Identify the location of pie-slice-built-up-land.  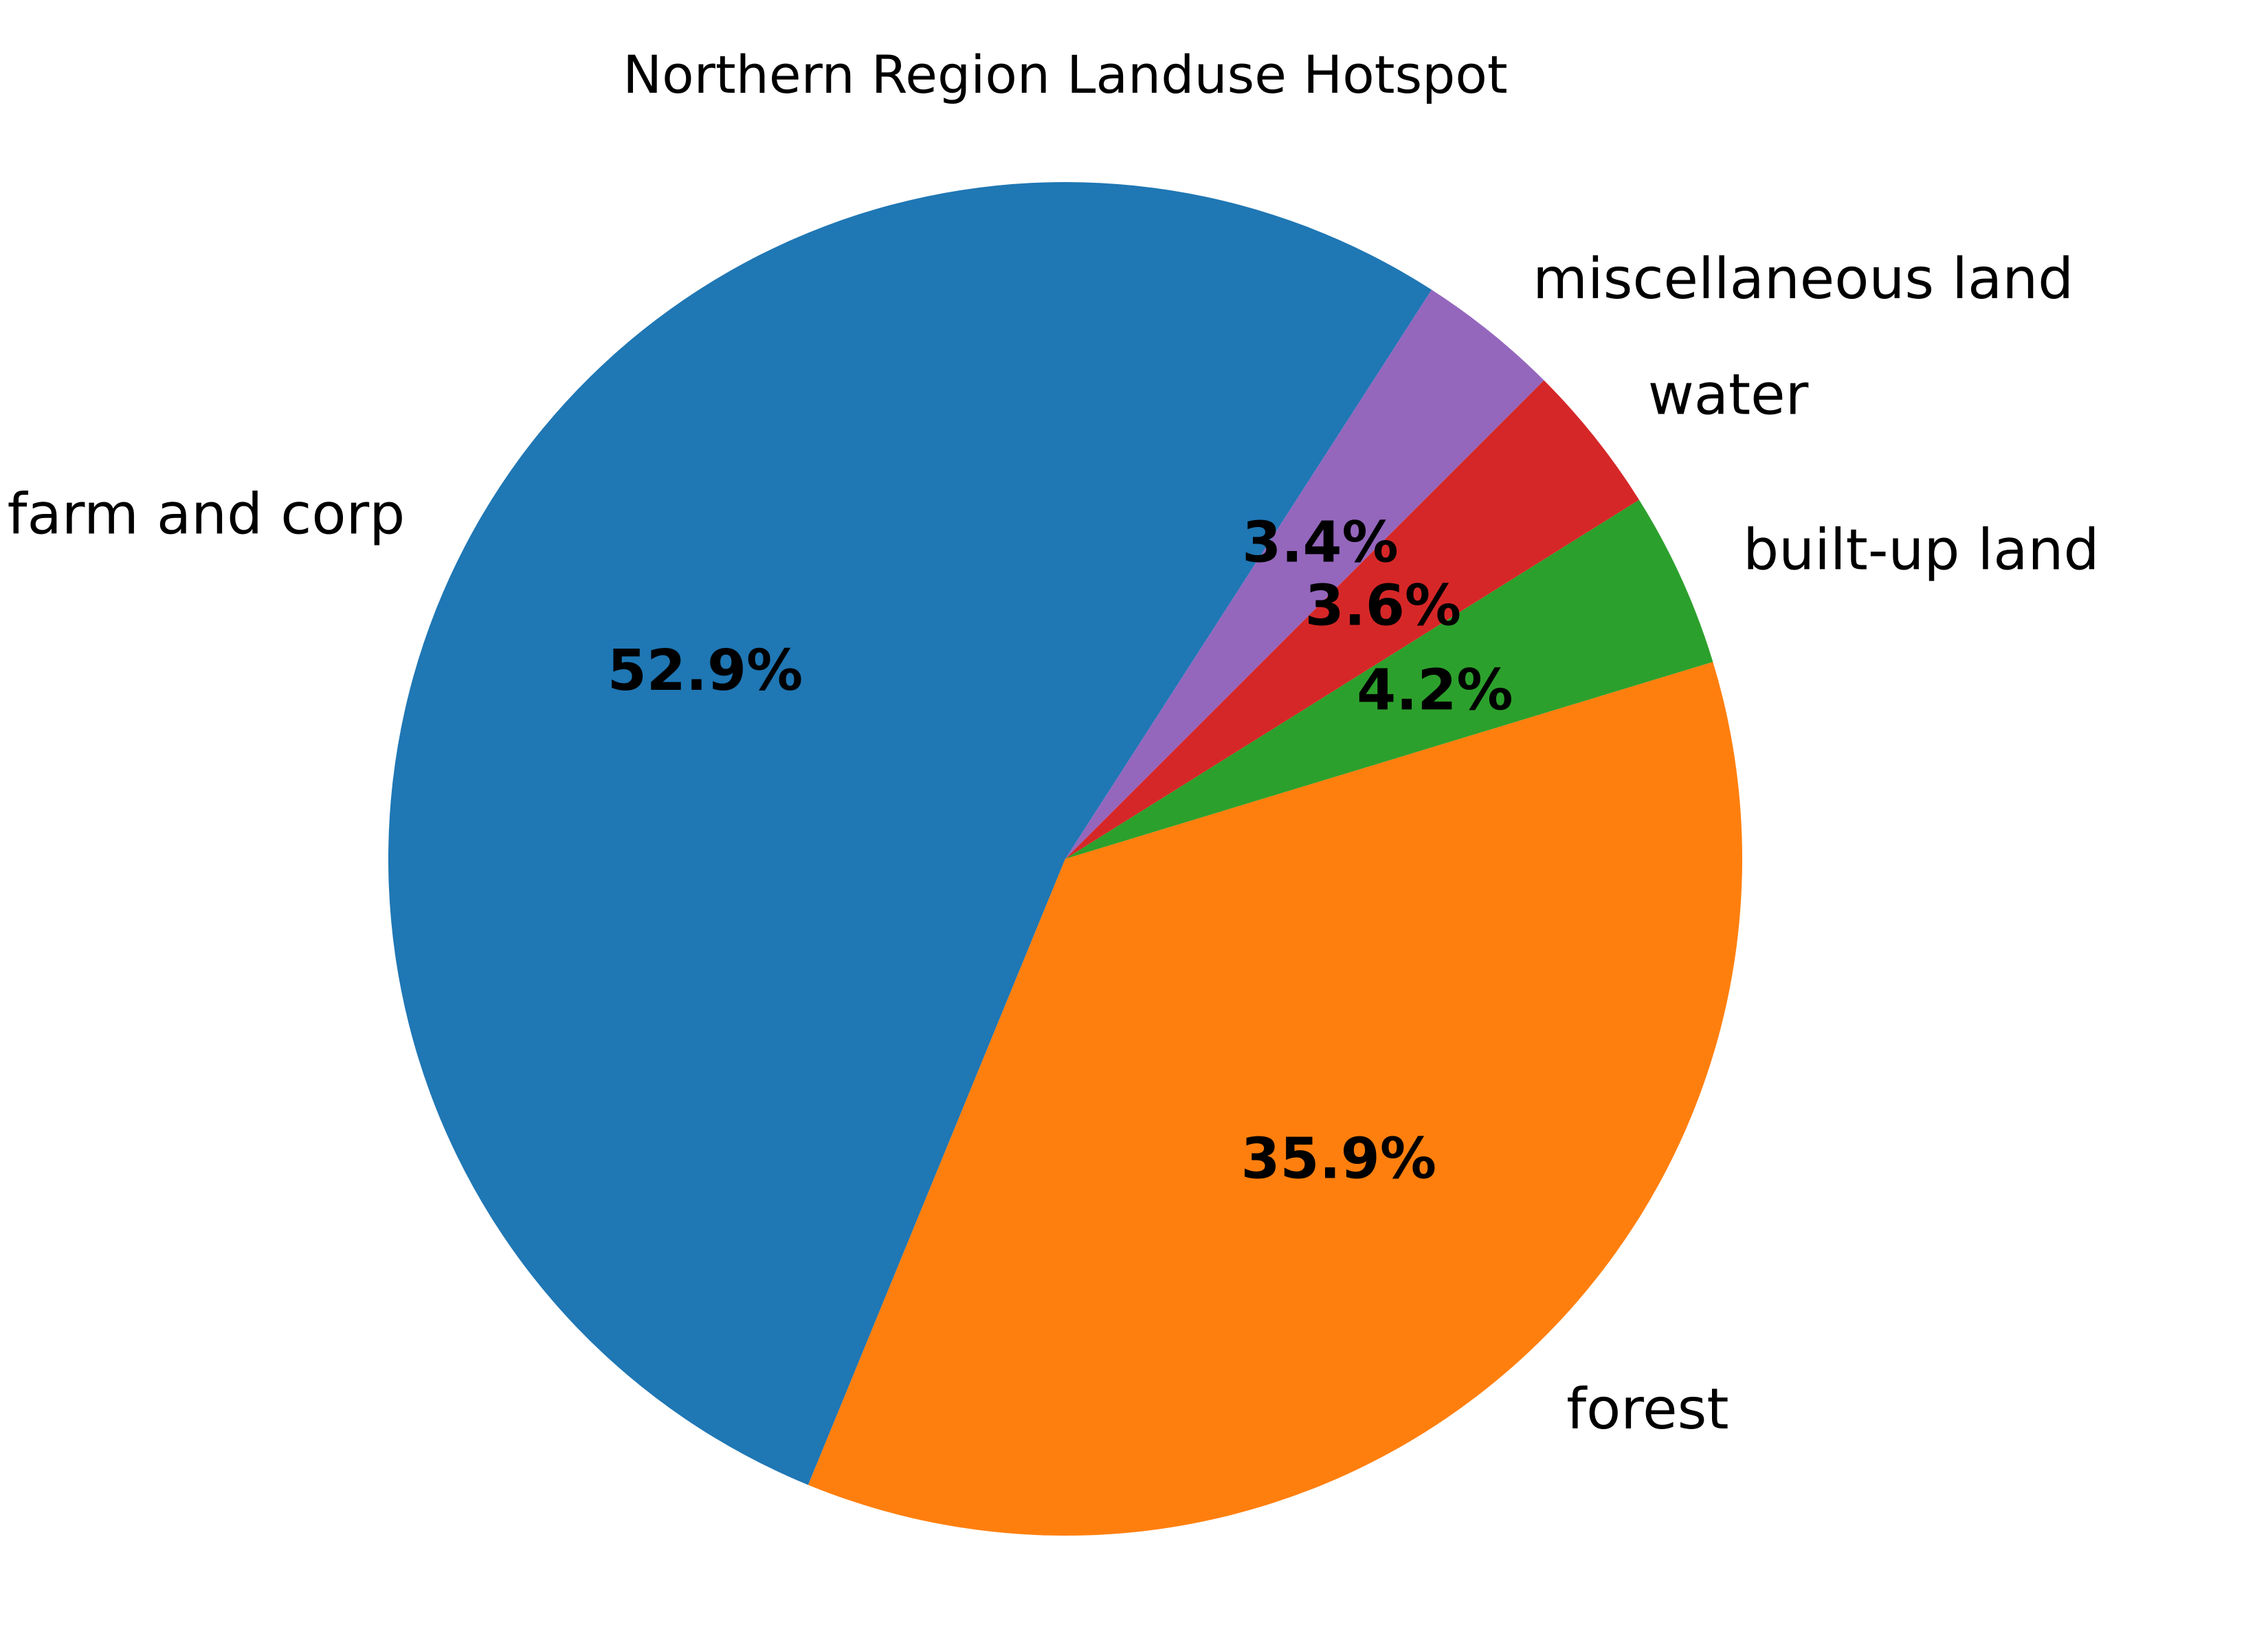
(1389, 679).